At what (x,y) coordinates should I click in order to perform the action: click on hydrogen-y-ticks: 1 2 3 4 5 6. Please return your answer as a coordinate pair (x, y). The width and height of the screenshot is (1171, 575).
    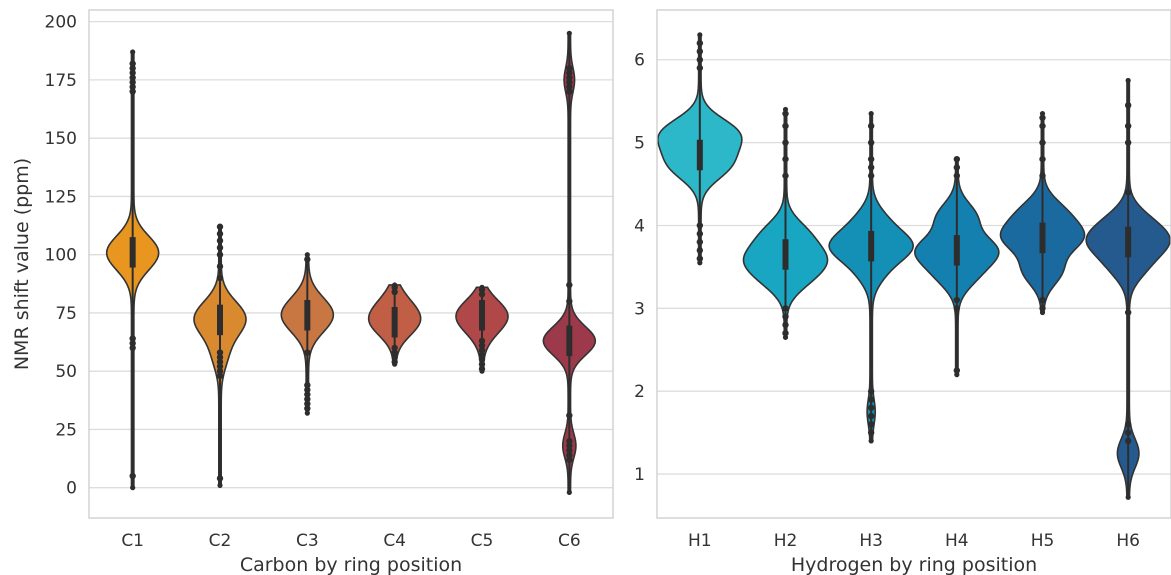
    Looking at the image, I should click on (639, 268).